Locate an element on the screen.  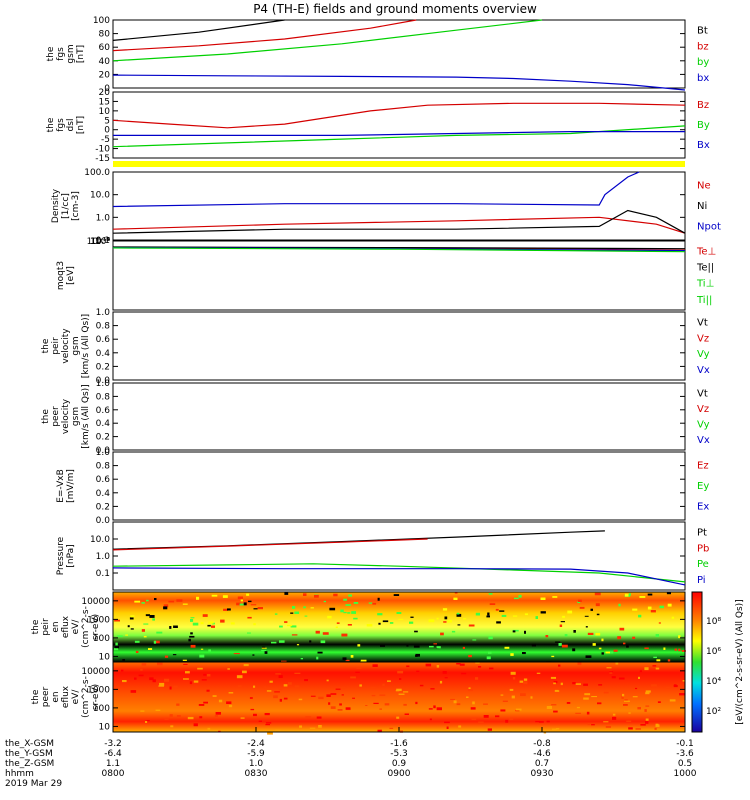
y-tick-label: 5 is located at coordinates (107, 121).